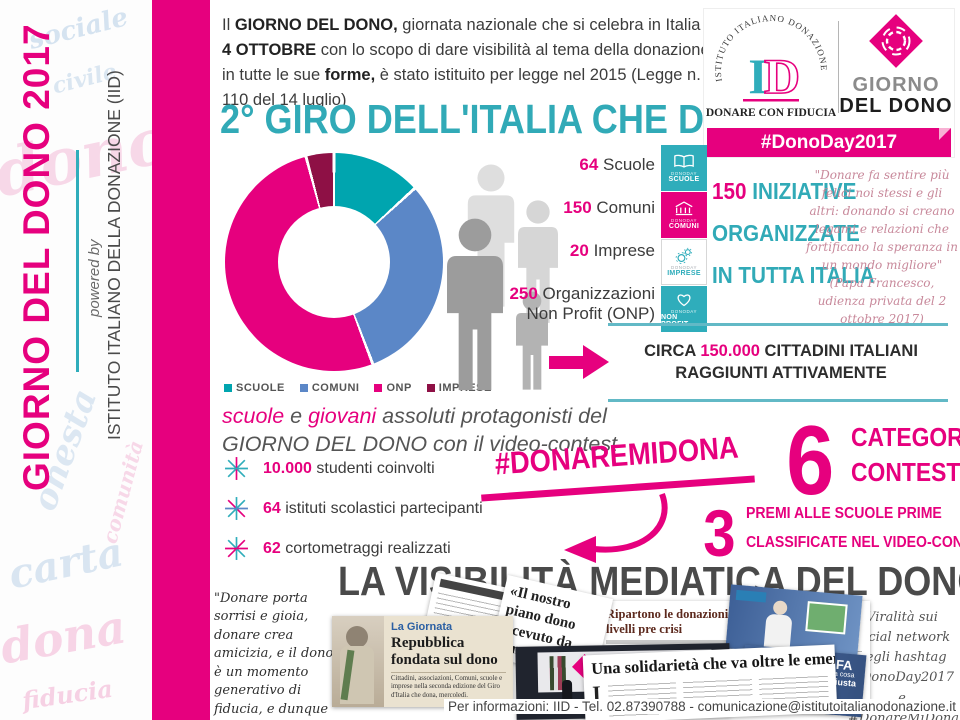 This screenshot has width=960, height=720. I want to click on intro-bold-date: 4 OTTOBRE, so click(269, 50).